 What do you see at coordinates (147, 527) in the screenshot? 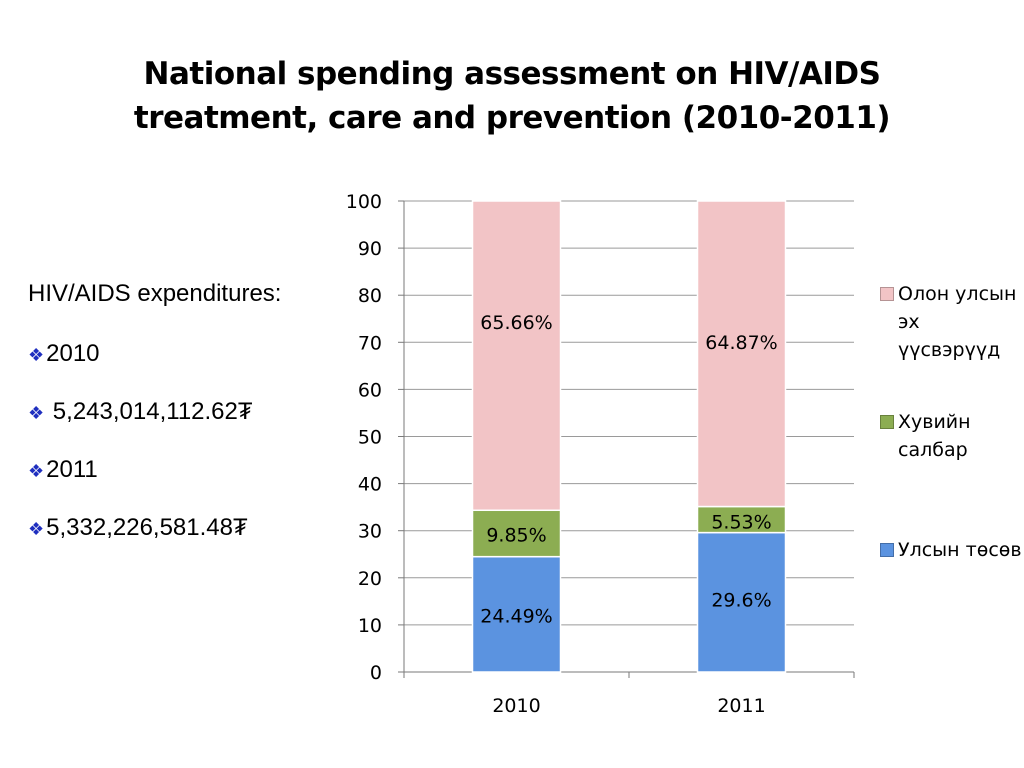
I see `bullet-text: 5,332,226,581.48₮` at bounding box center [147, 527].